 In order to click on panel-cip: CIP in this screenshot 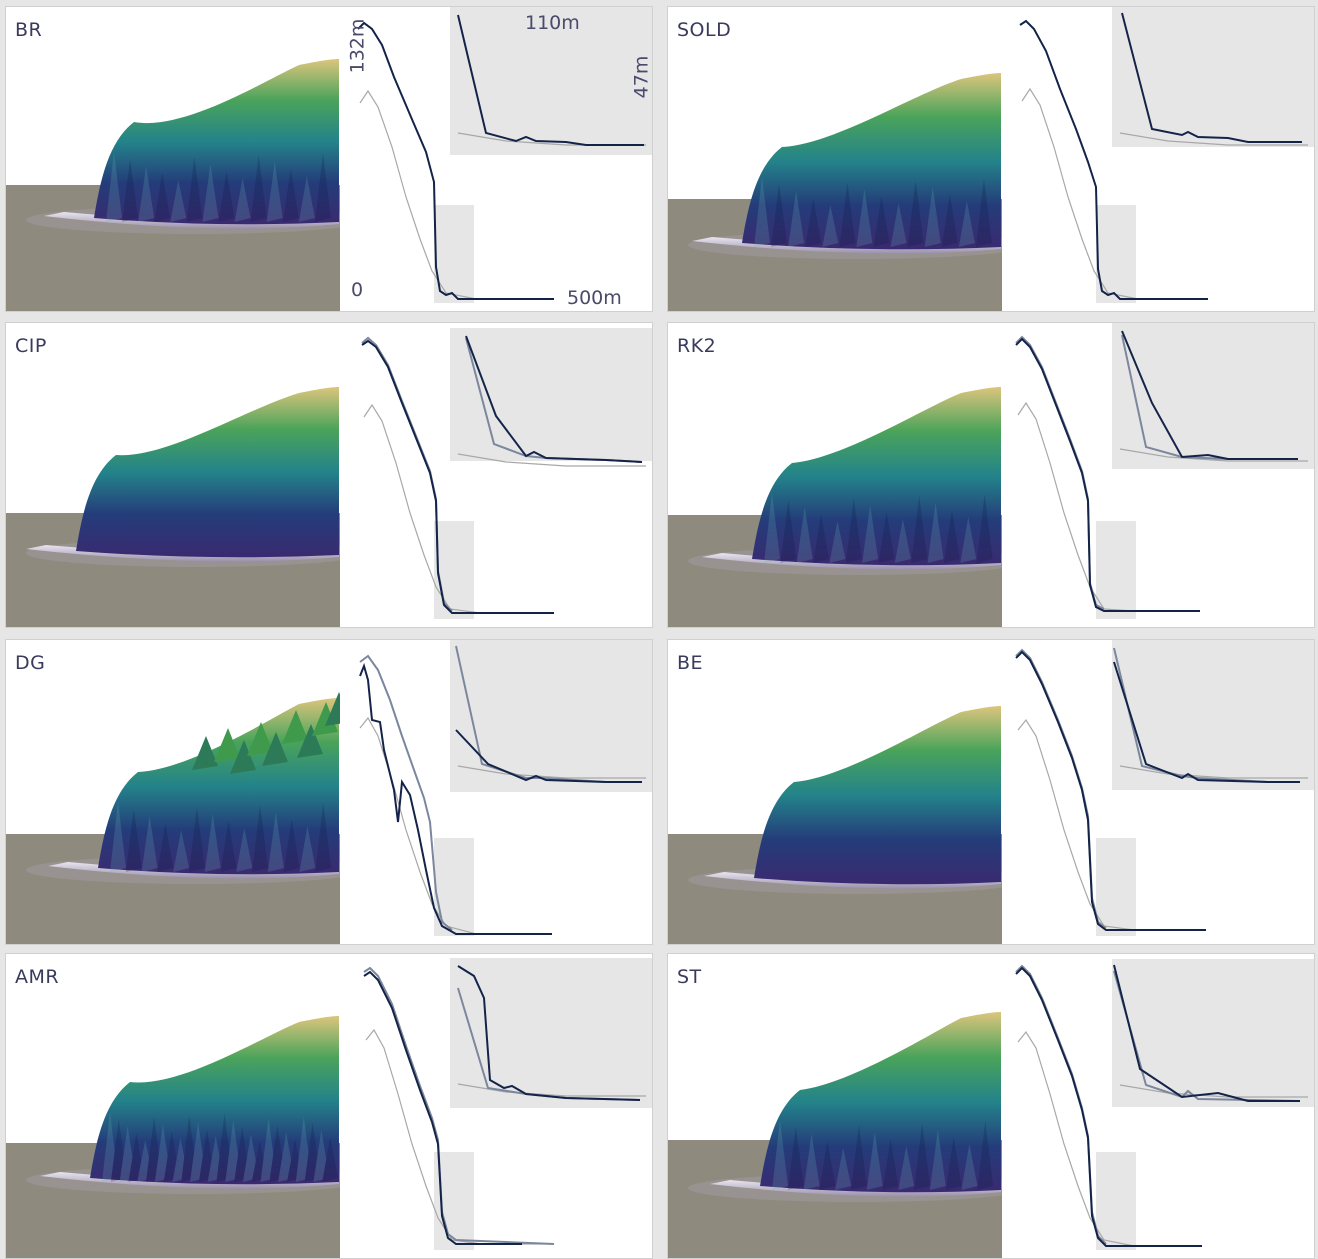, I will do `click(329, 475)`.